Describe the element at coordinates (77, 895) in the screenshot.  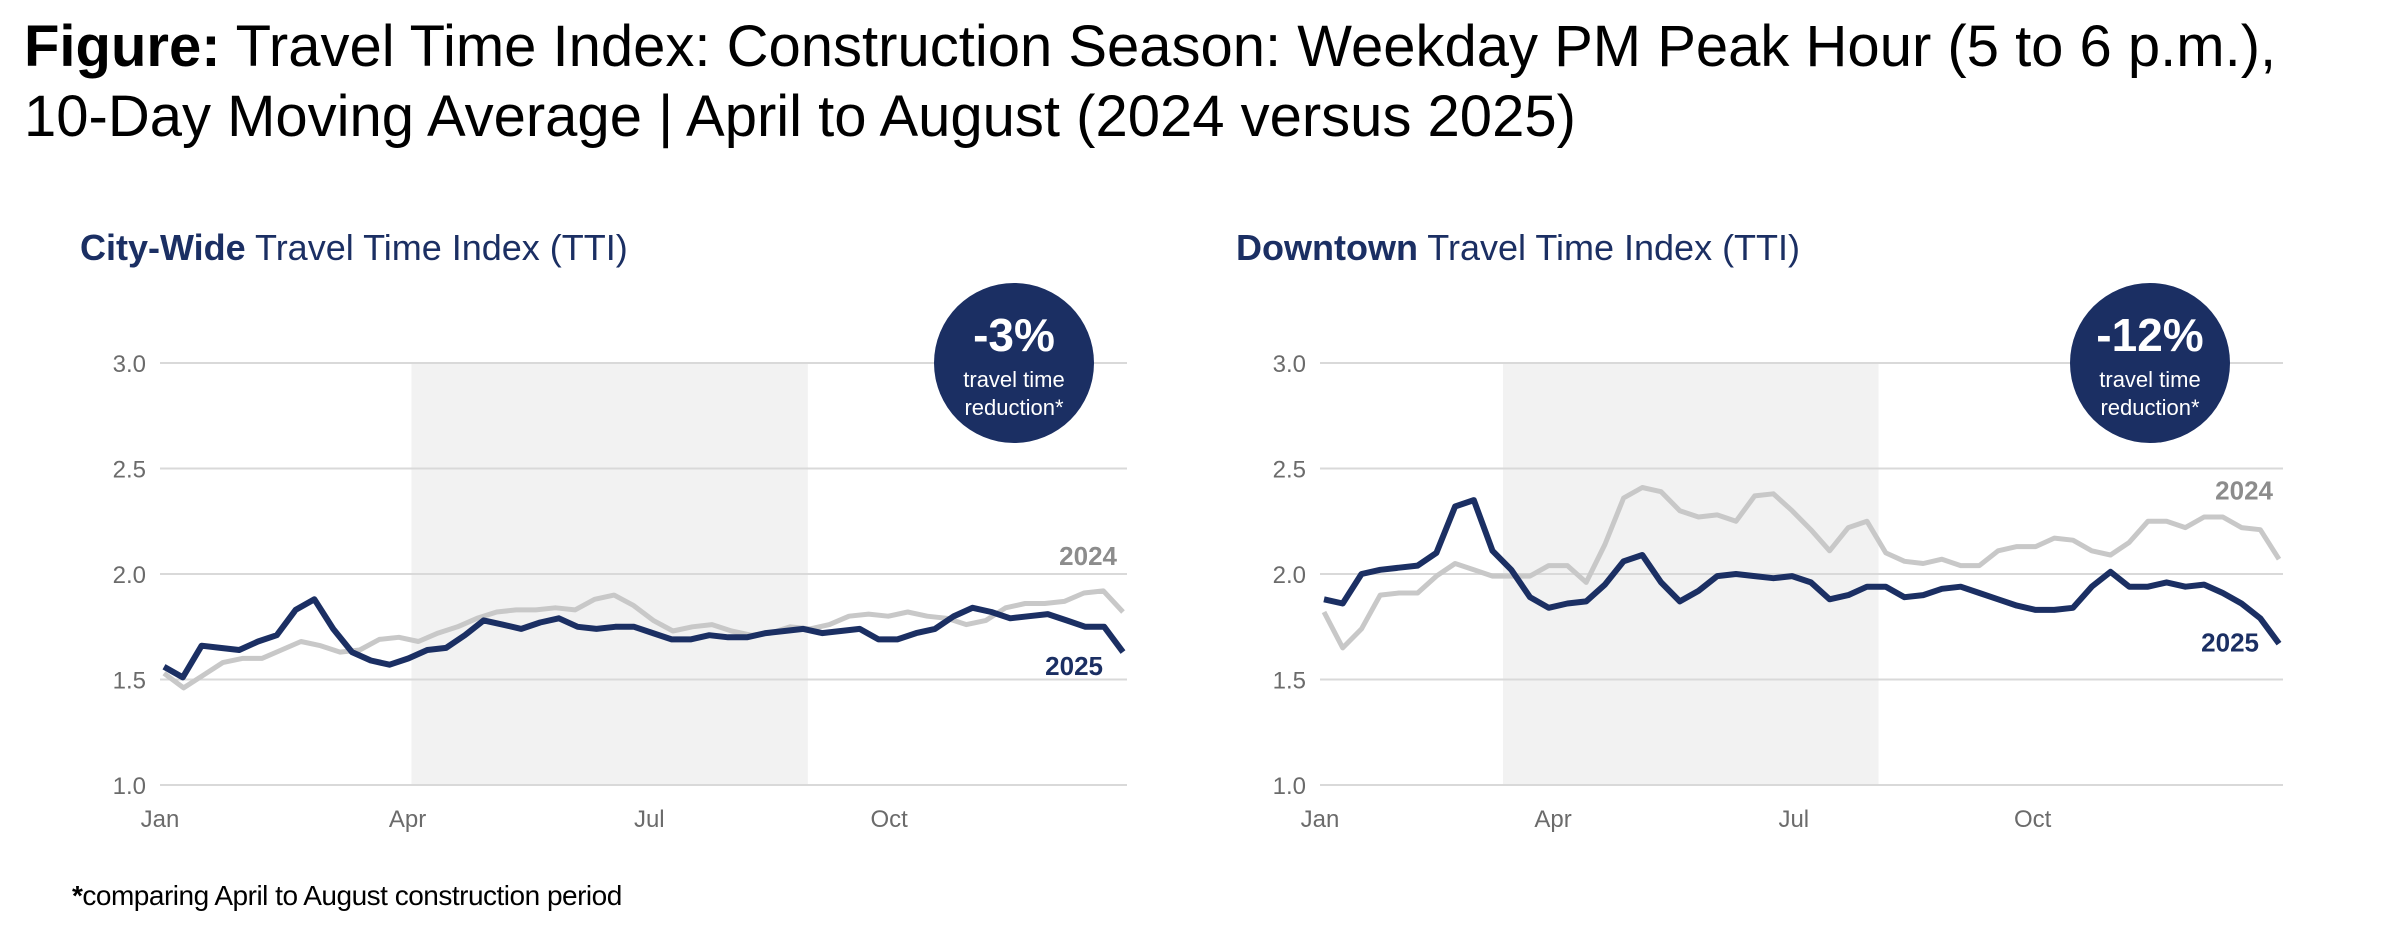
I see `footnote-star: *` at that location.